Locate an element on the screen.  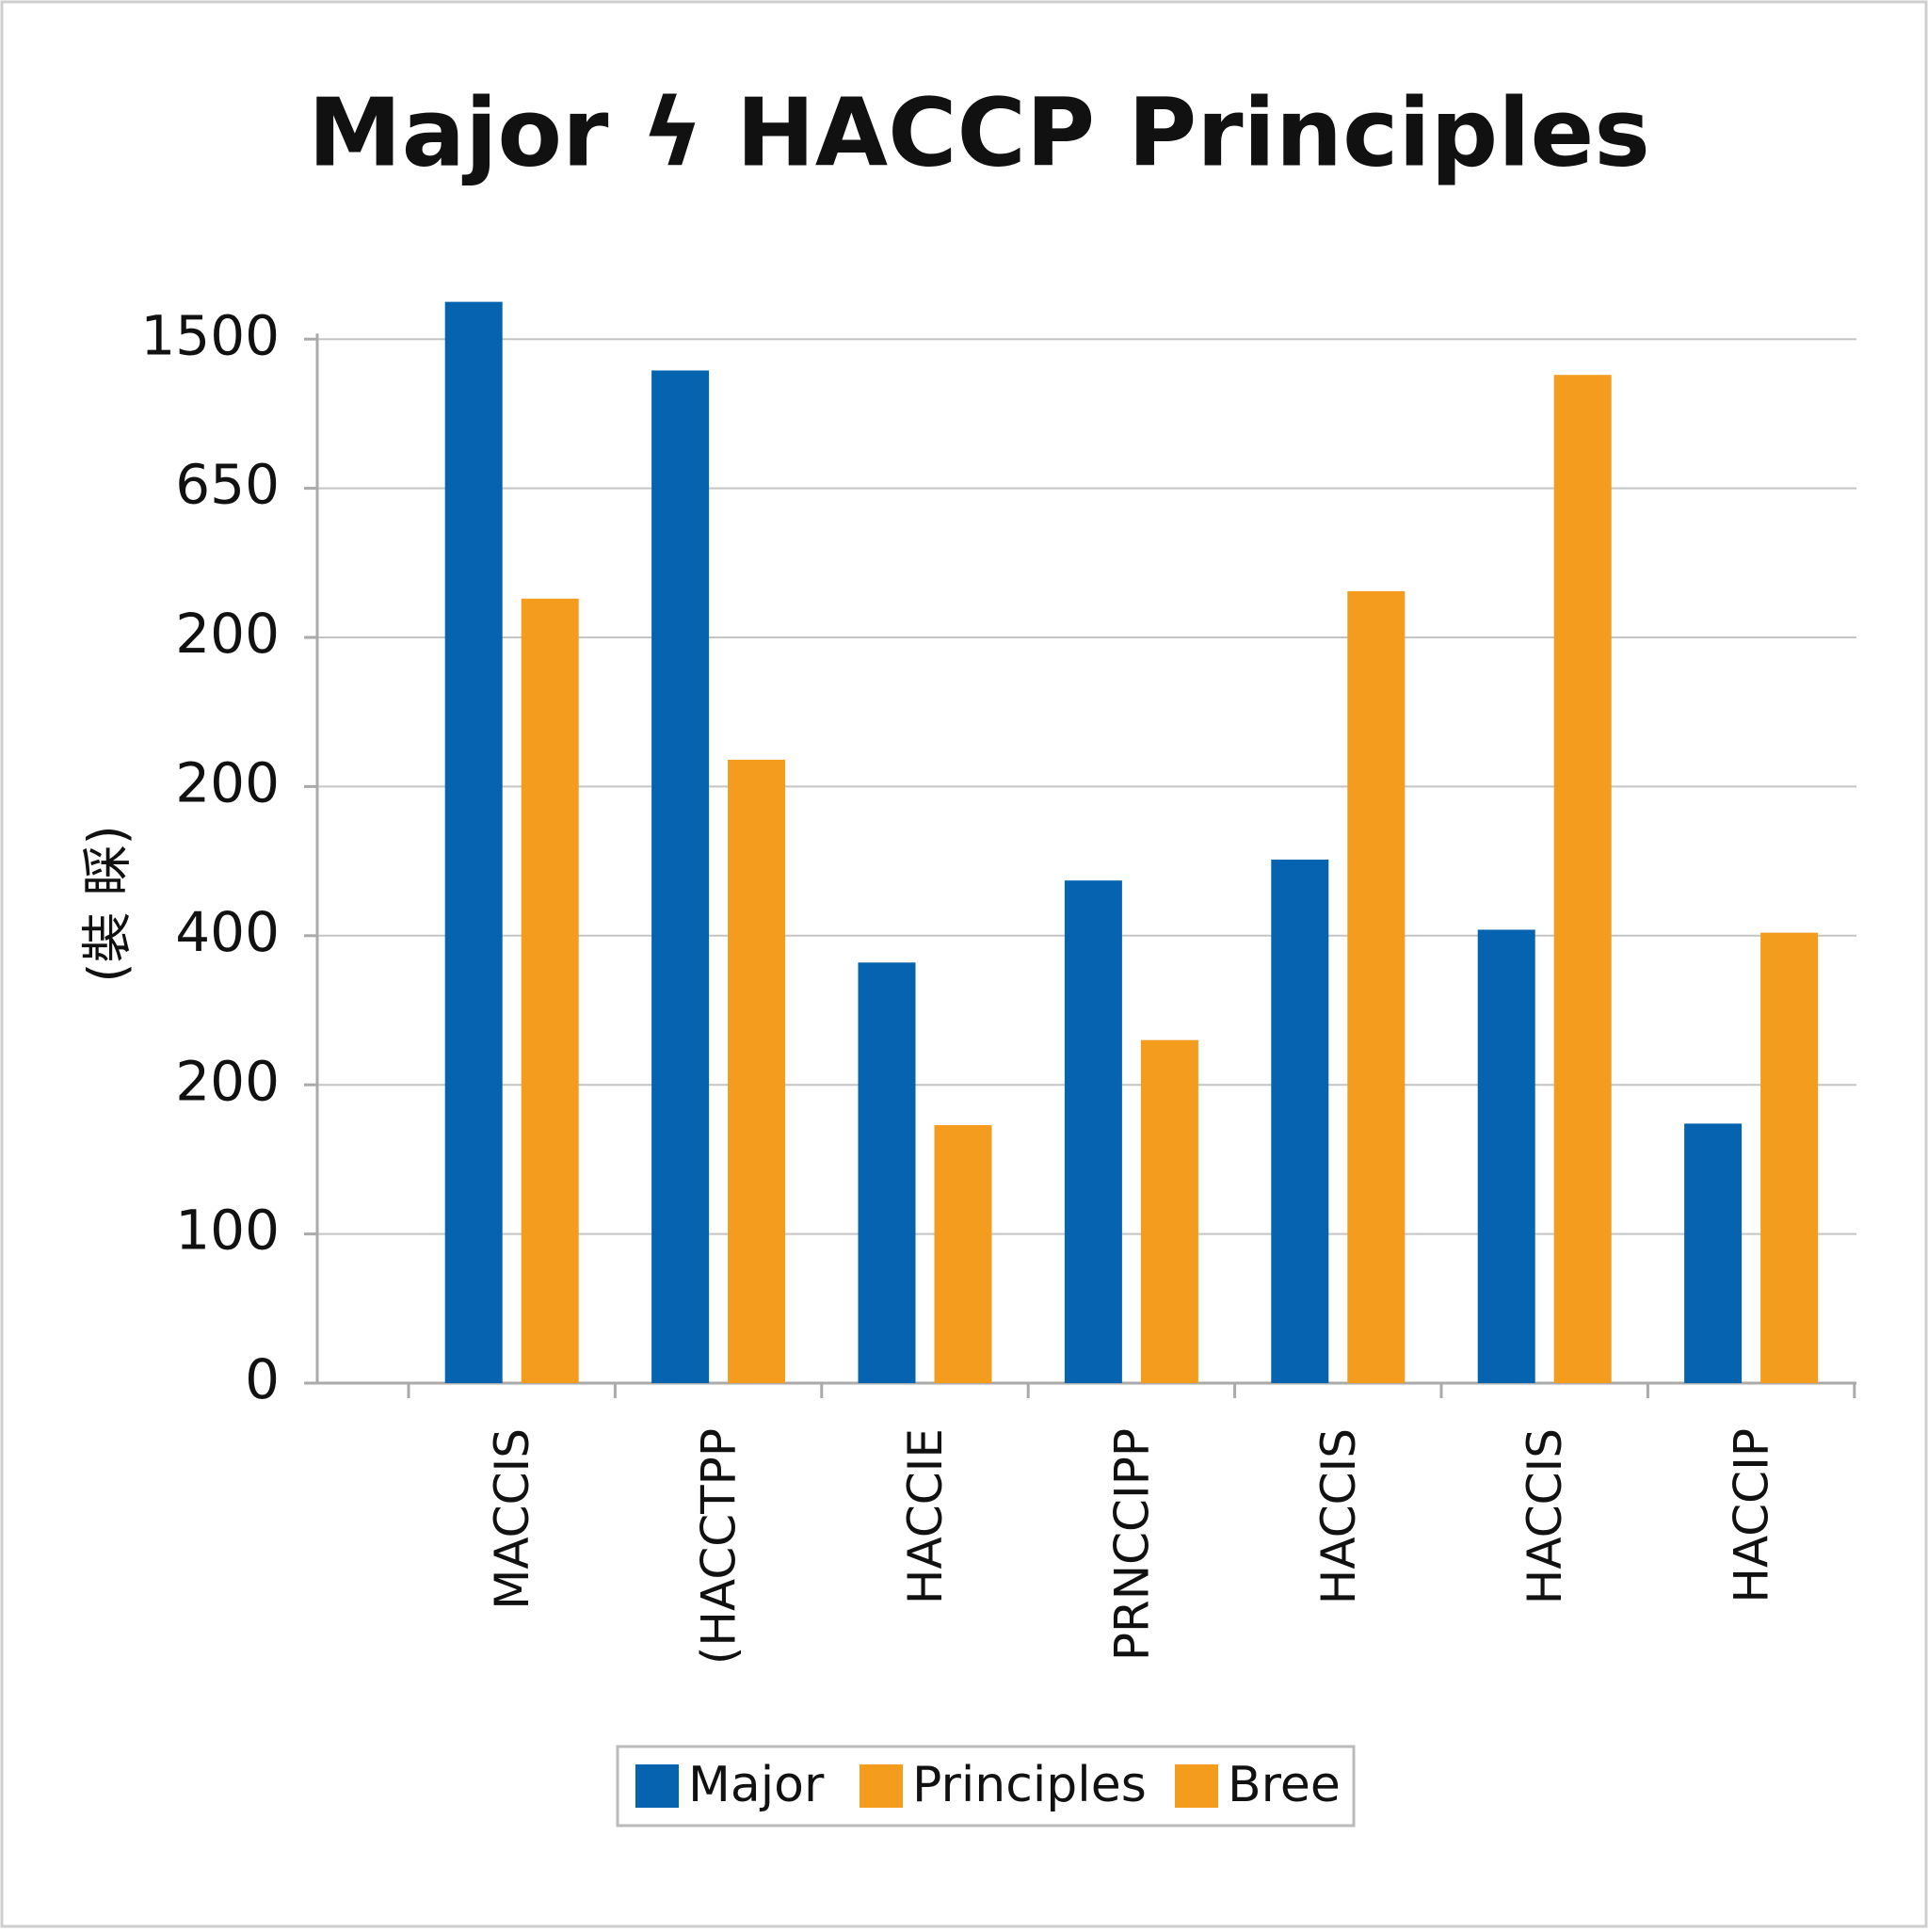
y-tick-label: 0 is located at coordinates (262, 1379).